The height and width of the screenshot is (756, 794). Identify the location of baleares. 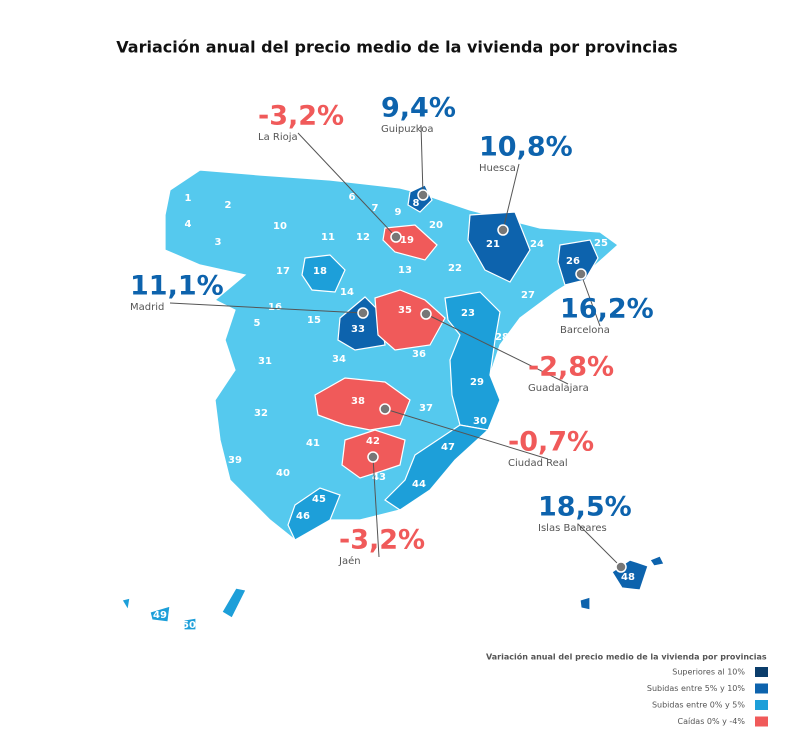
(585, 603).